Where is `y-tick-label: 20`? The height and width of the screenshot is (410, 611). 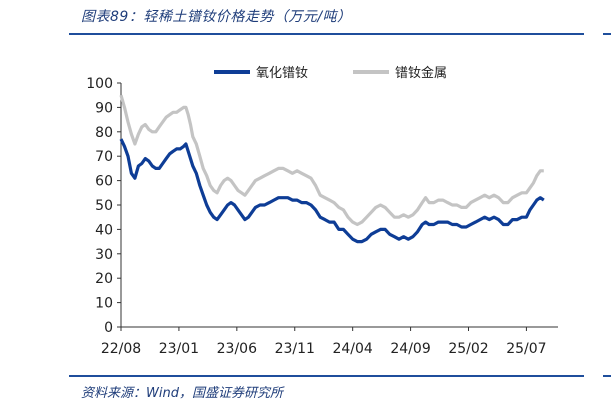
y-tick-label: 20 is located at coordinates (104, 279).